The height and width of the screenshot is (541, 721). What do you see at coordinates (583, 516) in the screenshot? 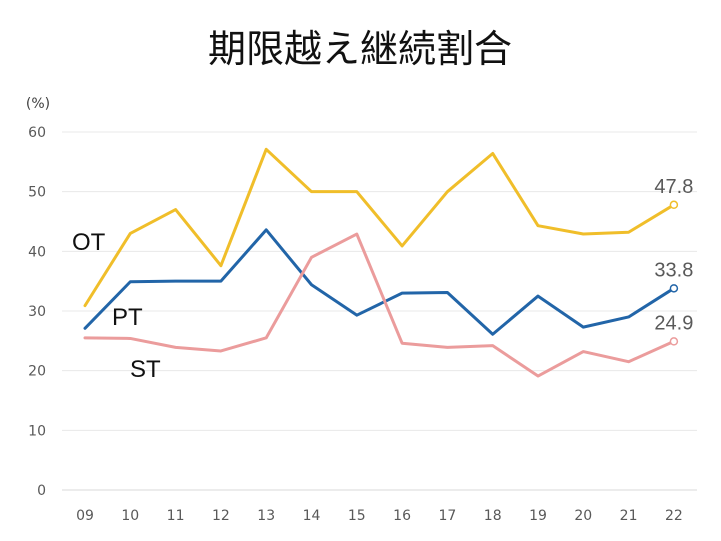
I see `x-tick-label: 20` at bounding box center [583, 516].